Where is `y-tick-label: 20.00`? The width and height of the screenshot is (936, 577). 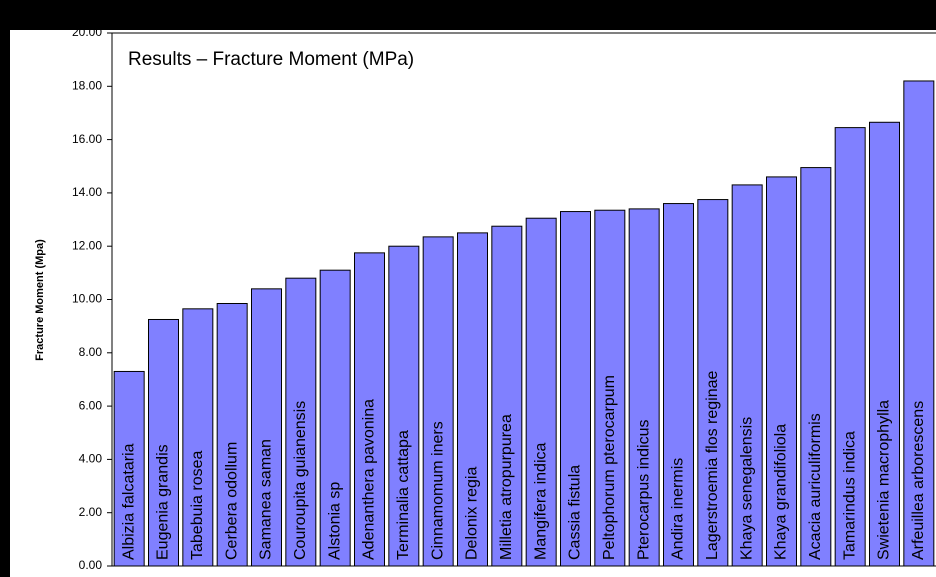 y-tick-label: 20.00 is located at coordinates (87, 32).